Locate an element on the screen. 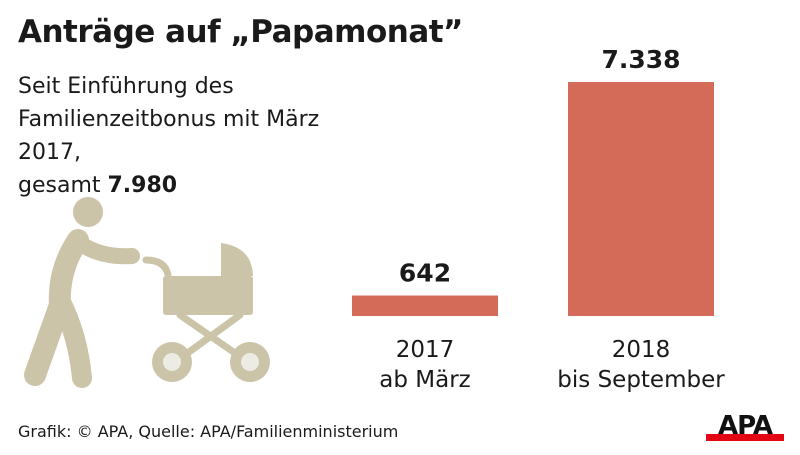 This screenshot has width=800, height=455. father-with-stroller-icon is located at coordinates (147, 292).